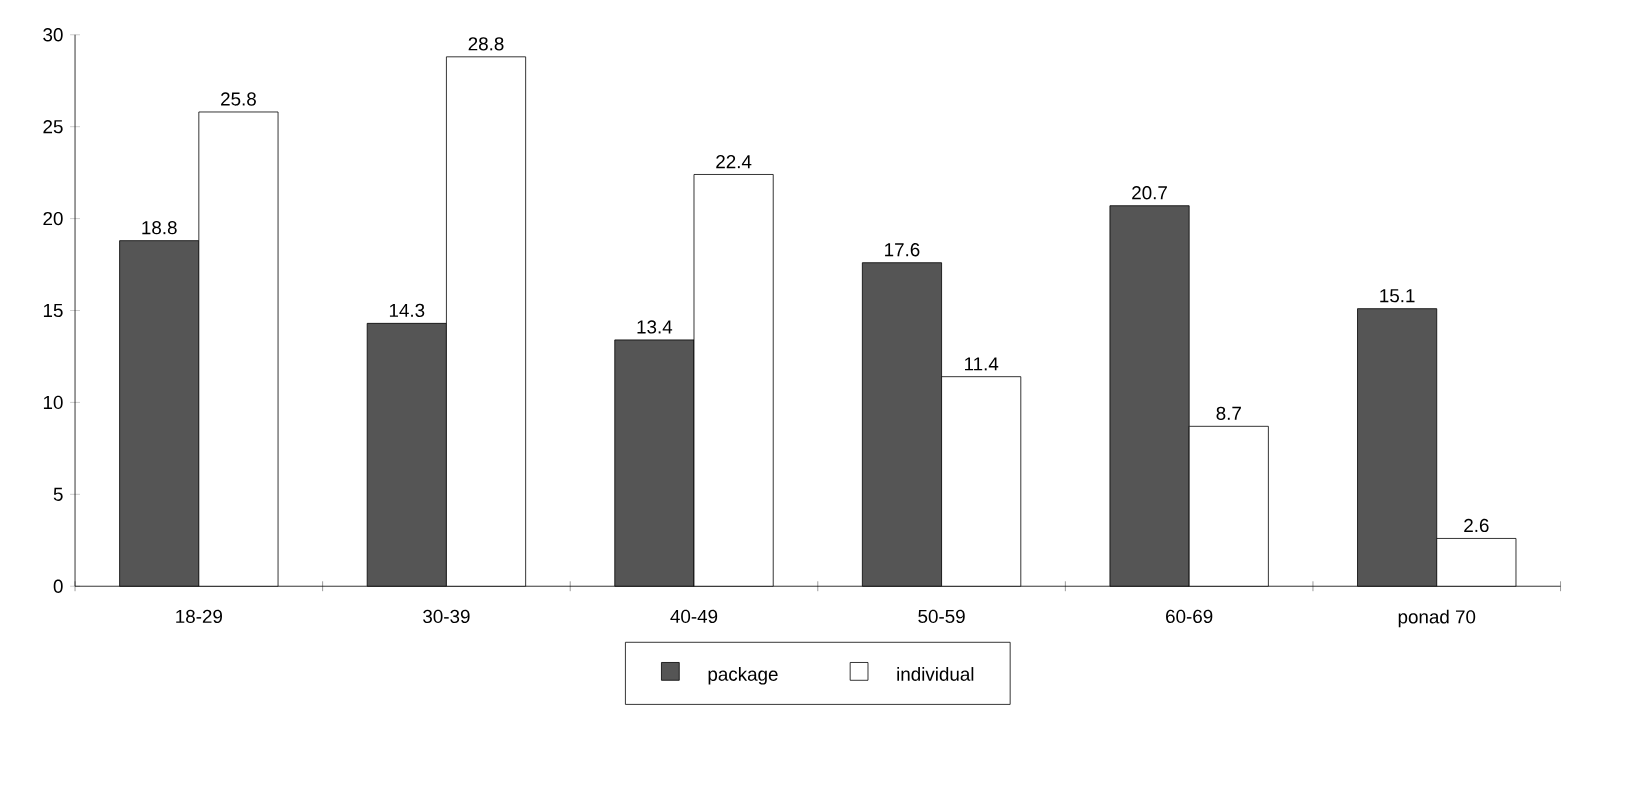 The image size is (1642, 790). What do you see at coordinates (734, 162) in the screenshot?
I see `data-label: 22.4` at bounding box center [734, 162].